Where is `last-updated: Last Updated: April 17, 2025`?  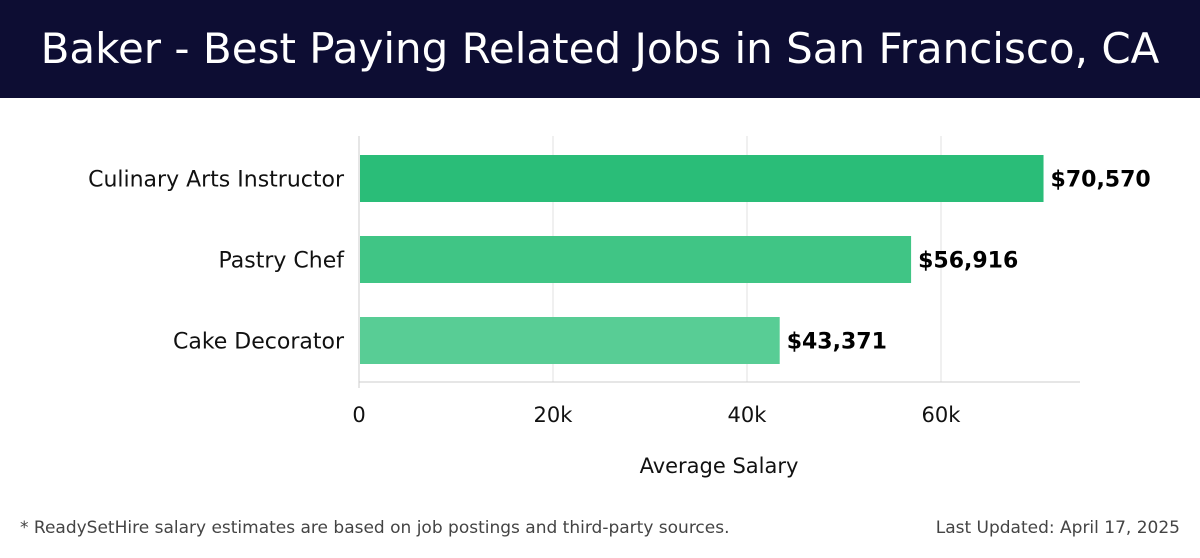 last-updated: Last Updated: April 17, 2025 is located at coordinates (1057, 528).